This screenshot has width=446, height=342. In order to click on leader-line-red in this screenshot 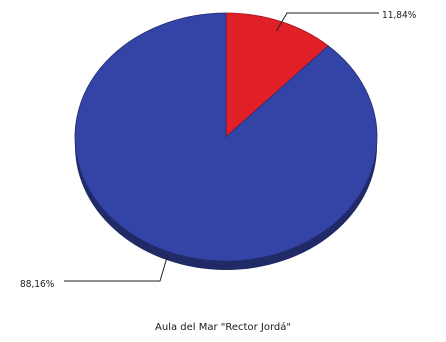, I will do `click(327, 21)`.